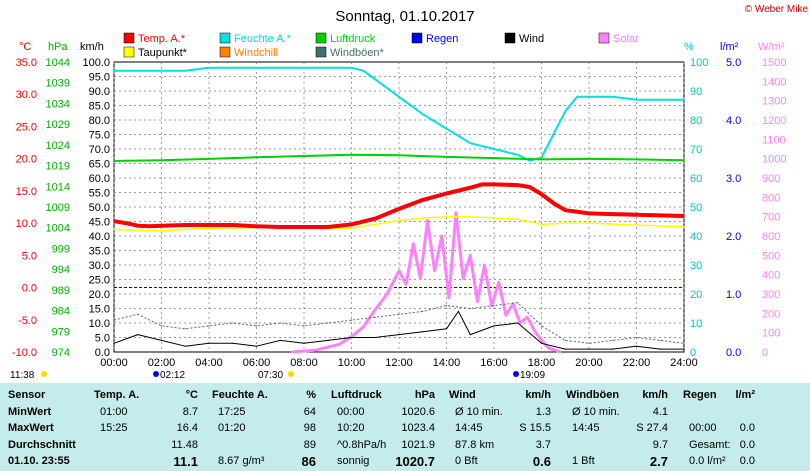  Describe the element at coordinates (99, 165) in the screenshot. I see `wind-tick-label: 65.0` at that location.